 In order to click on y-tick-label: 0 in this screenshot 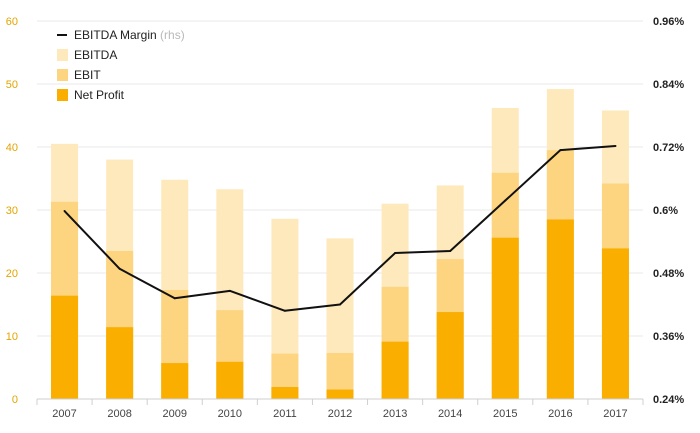, I will do `click(15, 400)`.